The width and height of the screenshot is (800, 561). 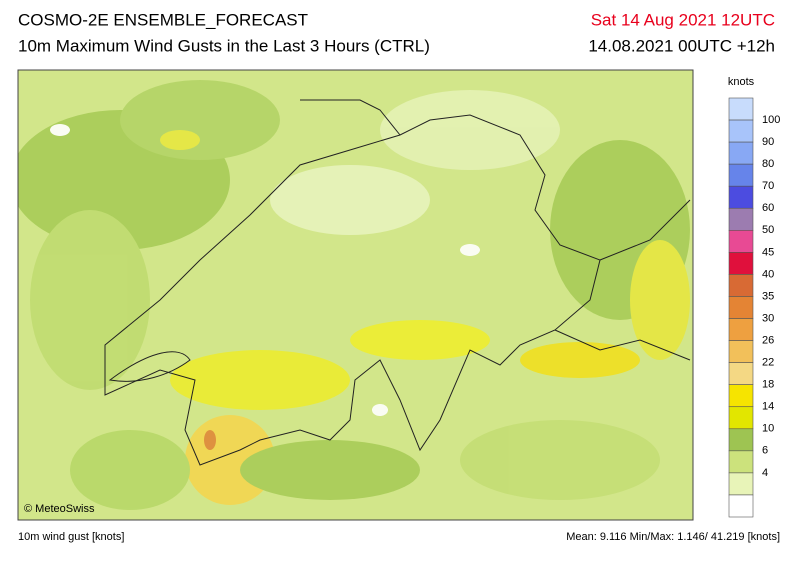 What do you see at coordinates (768, 318) in the screenshot?
I see `legend-label: 30` at bounding box center [768, 318].